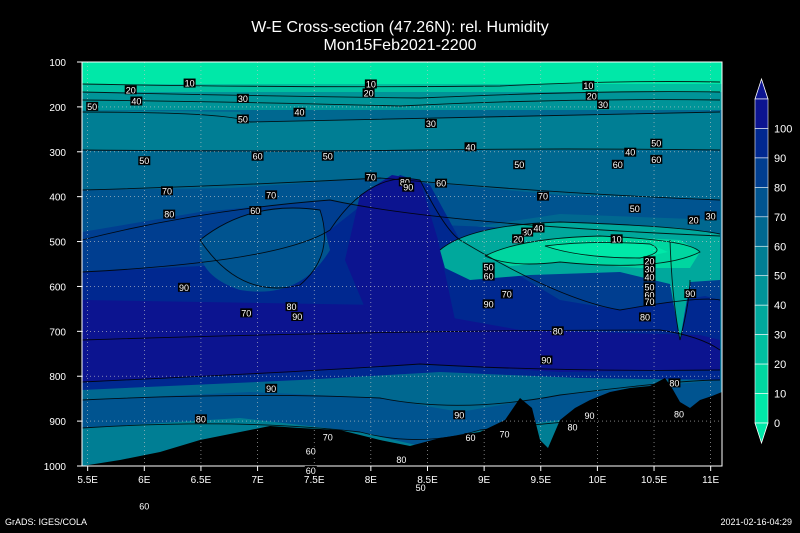  Describe the element at coordinates (606, 250) in the screenshot. I see `rh-dry-core` at that location.